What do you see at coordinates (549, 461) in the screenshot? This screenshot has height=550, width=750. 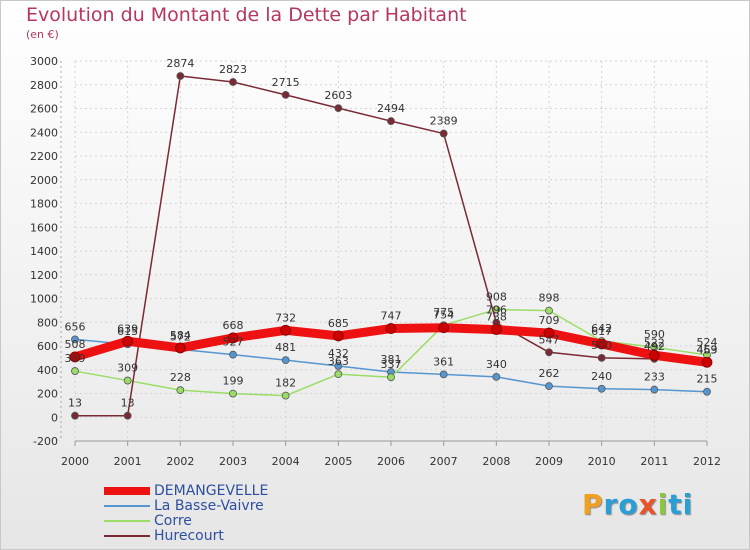 I see `x-tick-label: 2009` at bounding box center [549, 461].